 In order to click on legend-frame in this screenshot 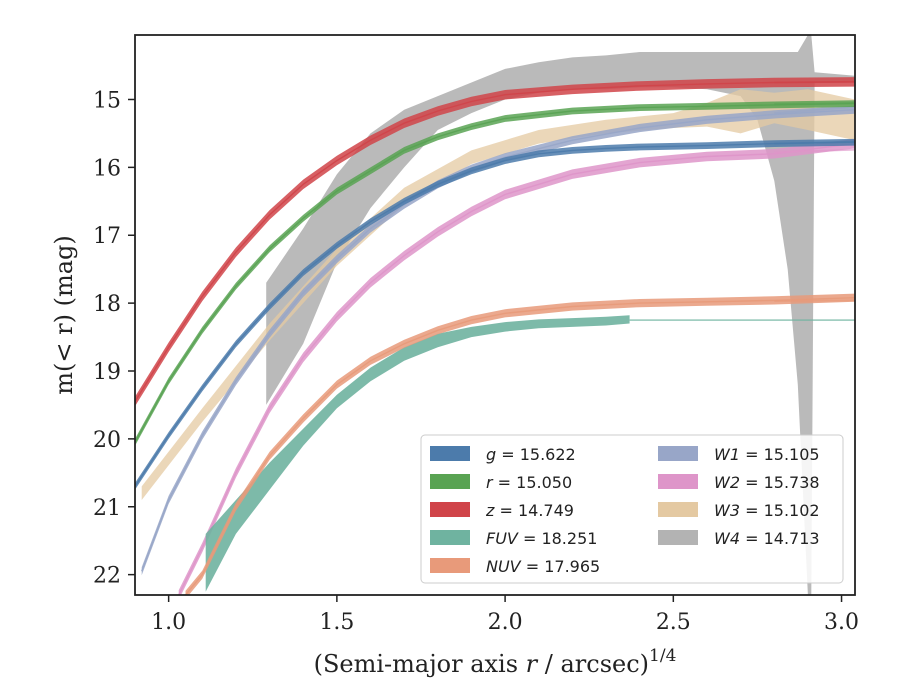, I will do `click(632, 509)`.